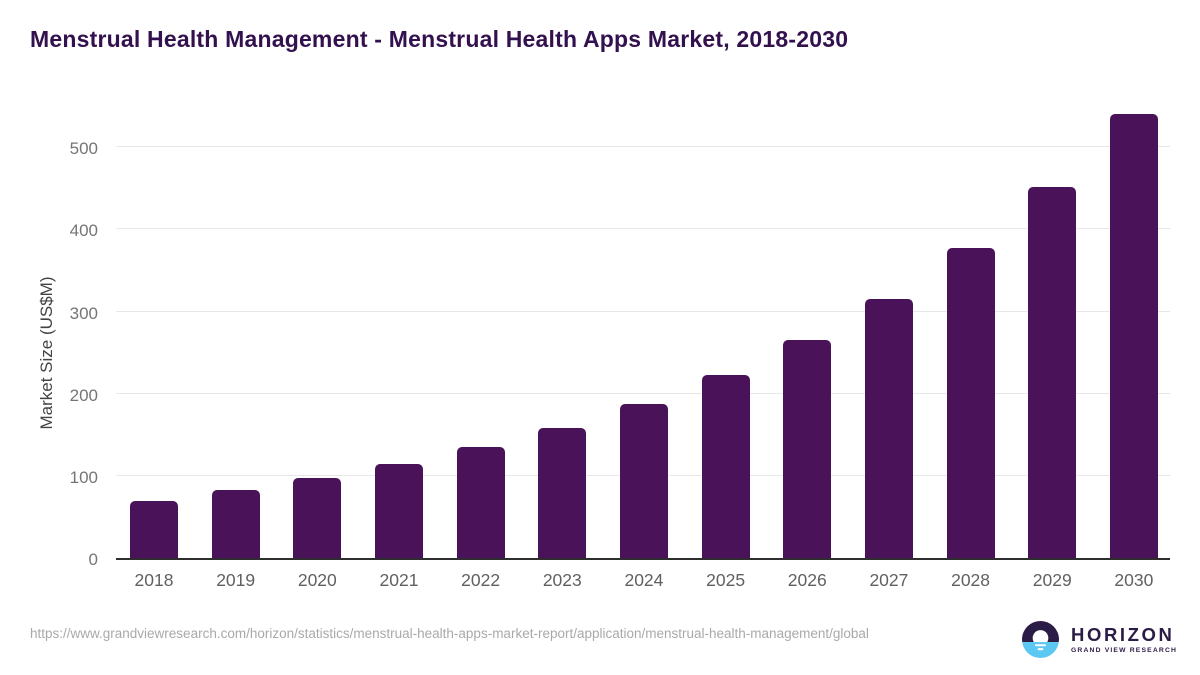 The height and width of the screenshot is (675, 1200). Describe the element at coordinates (971, 580) in the screenshot. I see `x-label-2028: 2028` at that location.